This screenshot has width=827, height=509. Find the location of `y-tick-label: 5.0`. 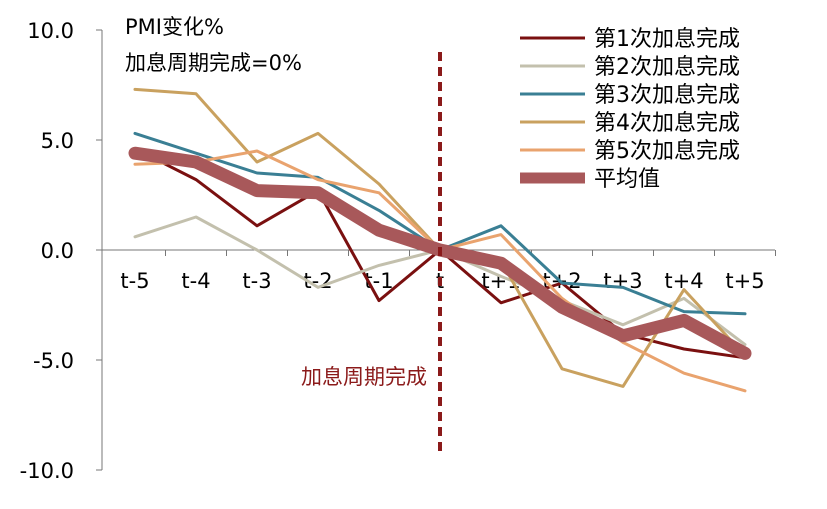

y-tick-label: 5.0 is located at coordinates (57, 141).